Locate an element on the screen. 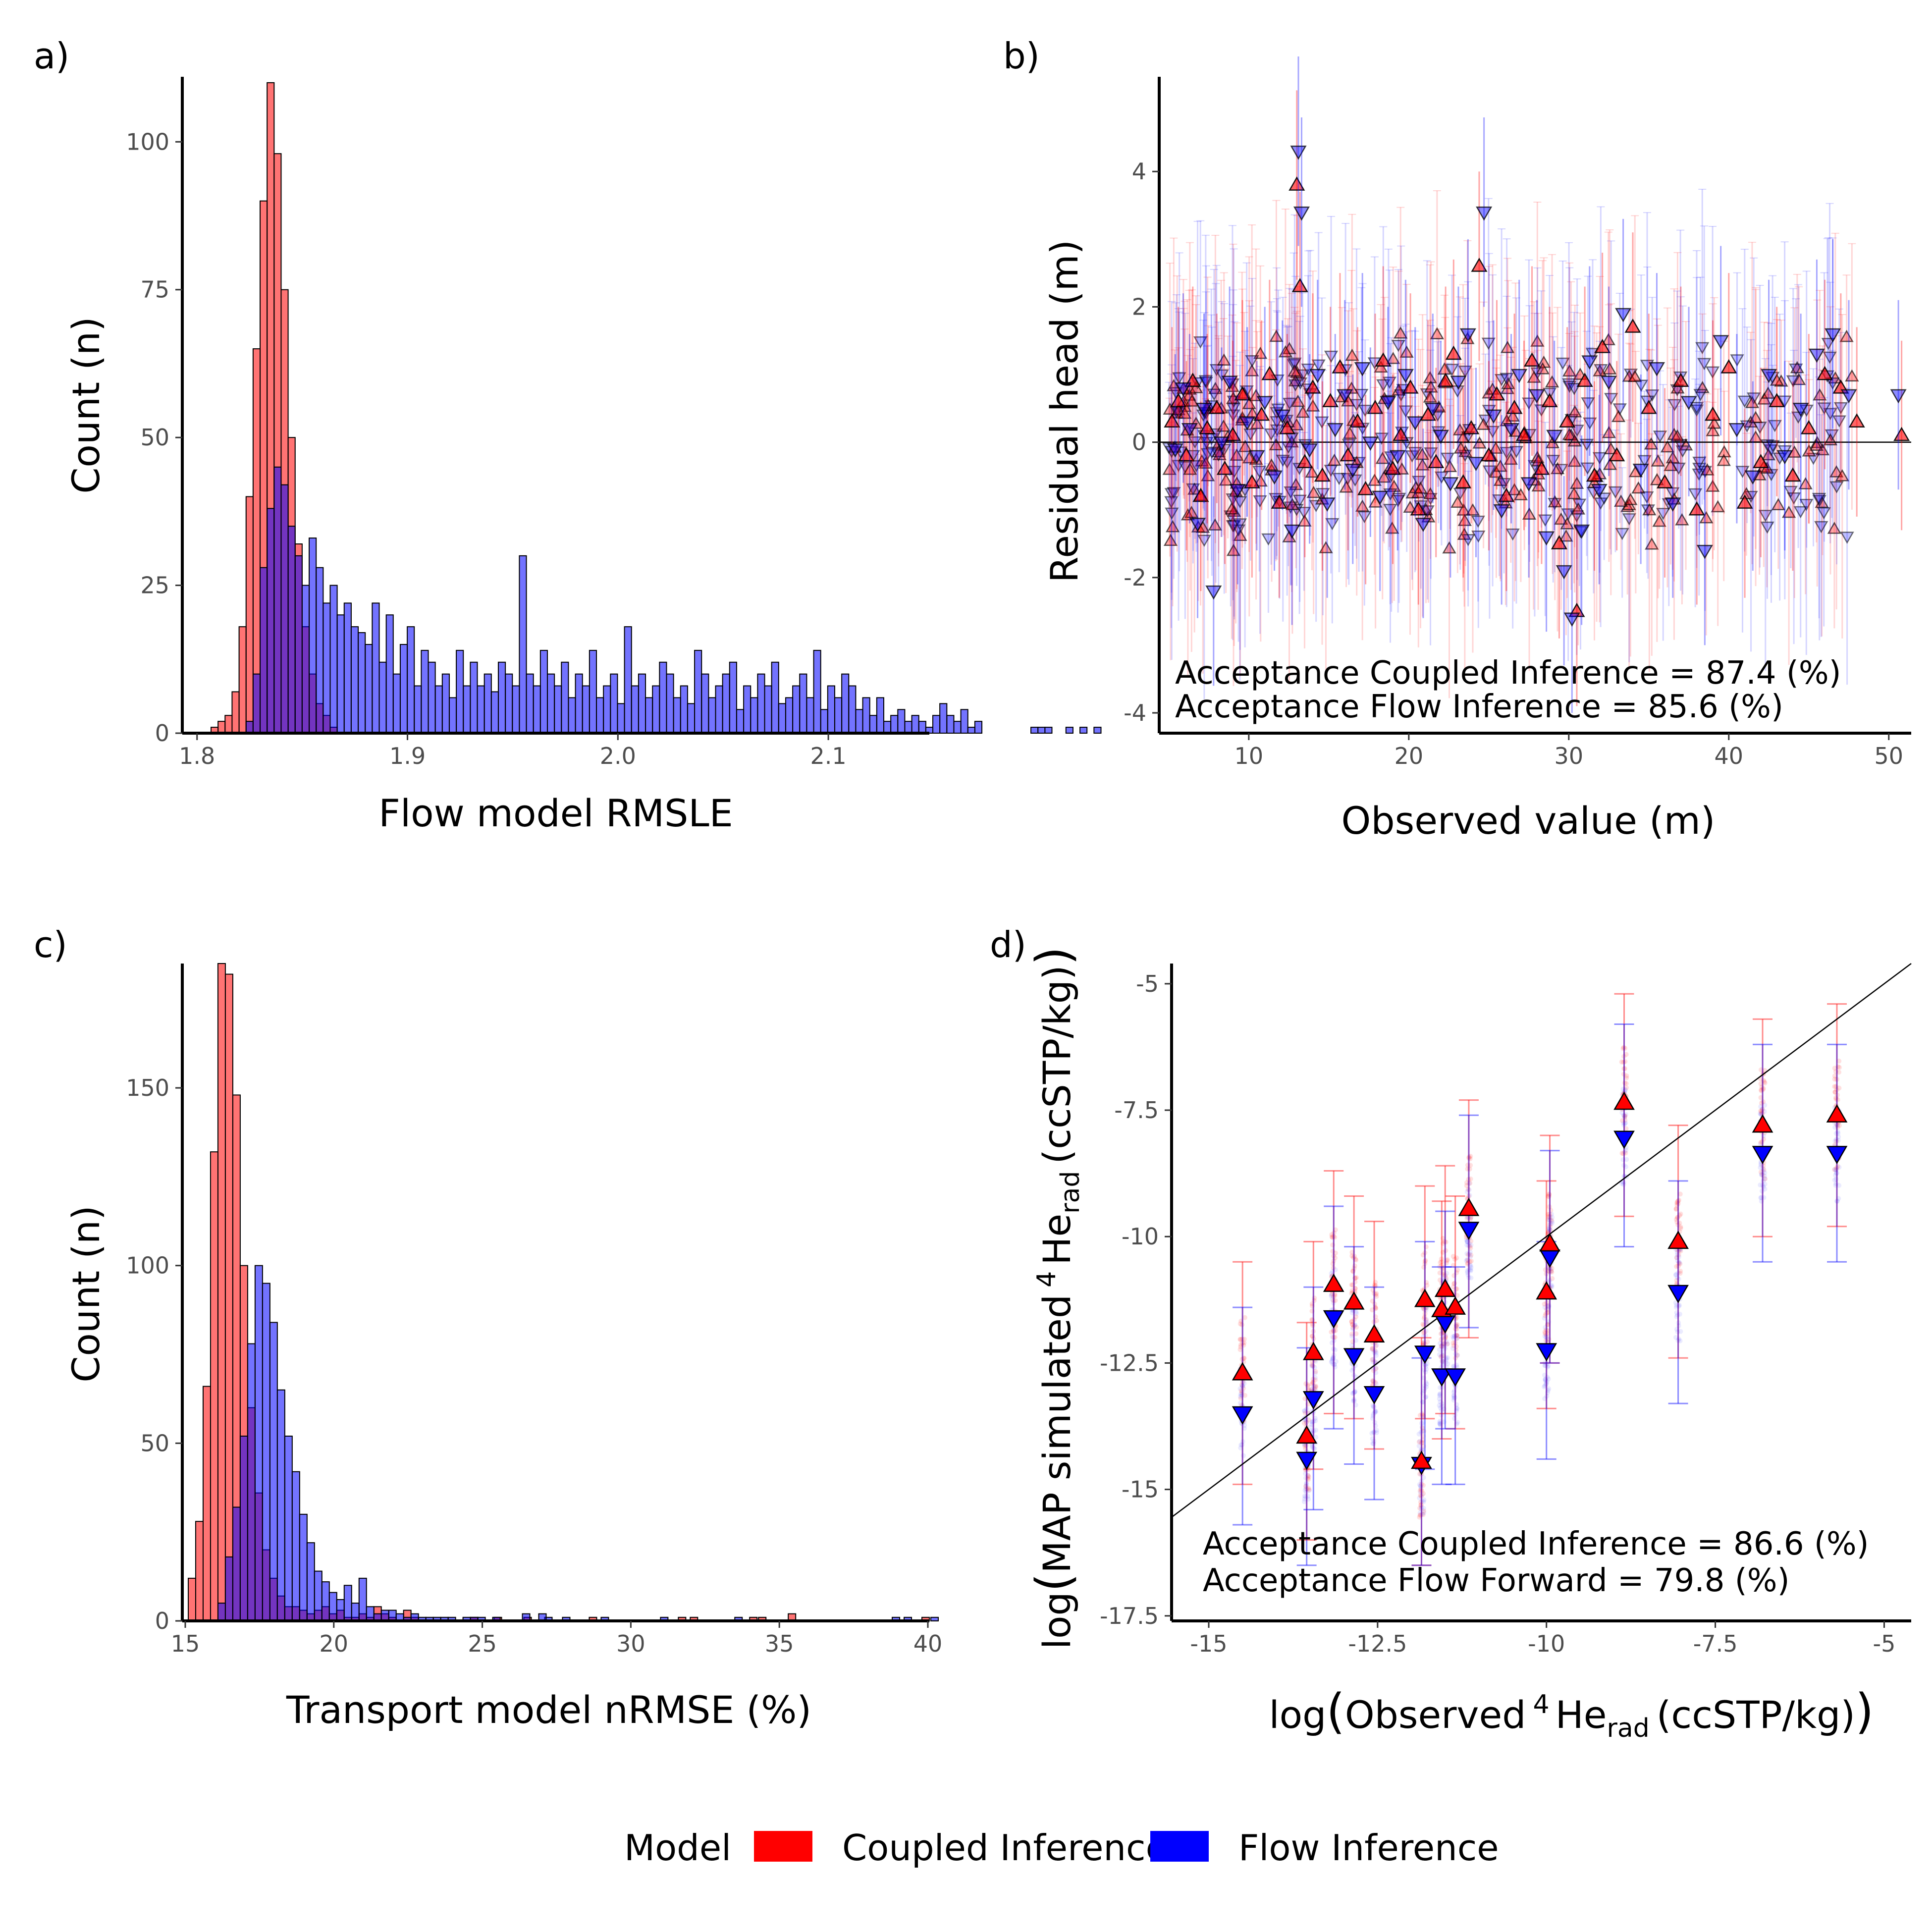 The width and height of the screenshot is (1932, 1932). panel-d-xlabel: log(Observed 4 Herad (ccSTP/kg)) is located at coordinates (1571, 1713).